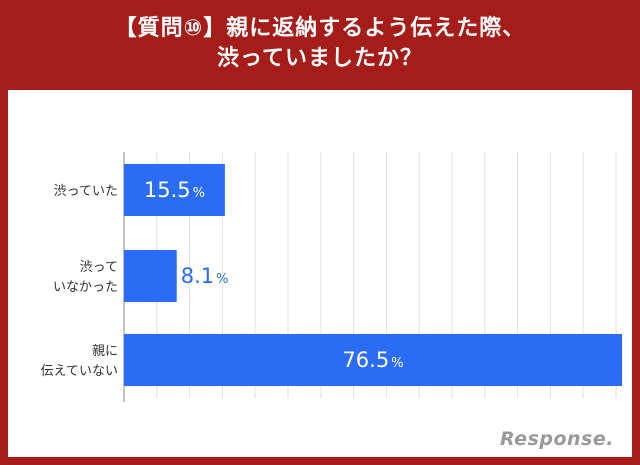  Describe the element at coordinates (79, 371) in the screenshot. I see `category-label-3-2: 伝えていない` at that location.